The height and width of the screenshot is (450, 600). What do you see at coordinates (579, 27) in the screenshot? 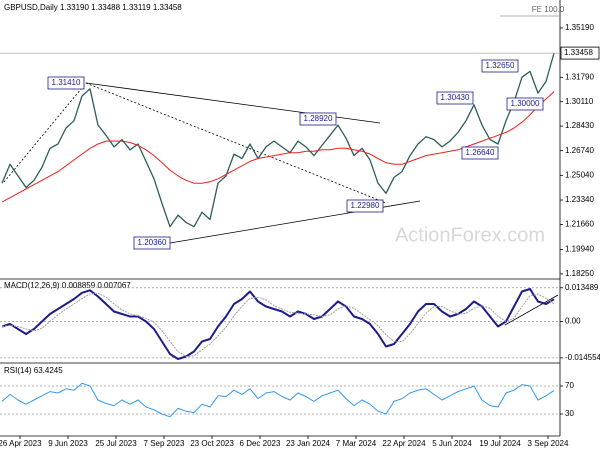
I see `y-tick-label: 1.35190` at bounding box center [579, 27].